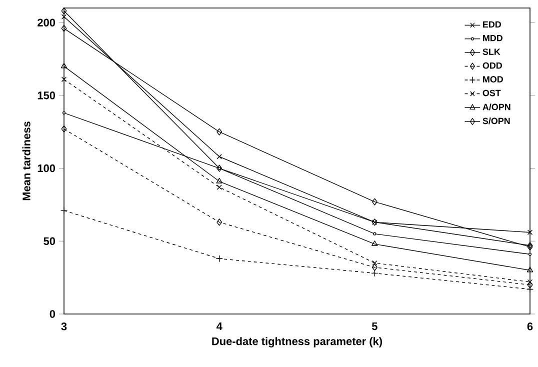 This screenshot has height=367, width=538. I want to click on legend-label: S/OPN, so click(496, 121).